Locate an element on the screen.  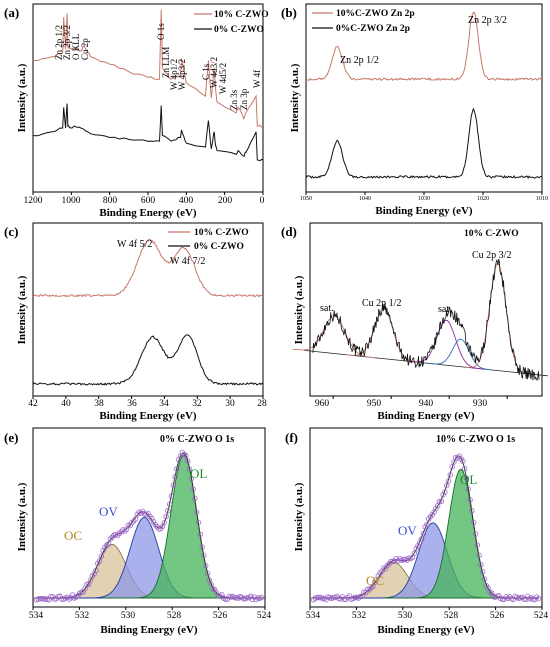
panel-c-frame is located at coordinates (148, 309).